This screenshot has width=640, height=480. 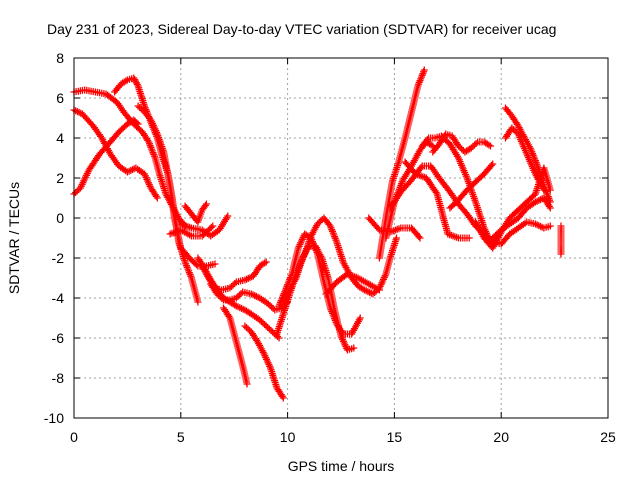 What do you see at coordinates (74, 437) in the screenshot?
I see `x-tick-label: 0` at bounding box center [74, 437].